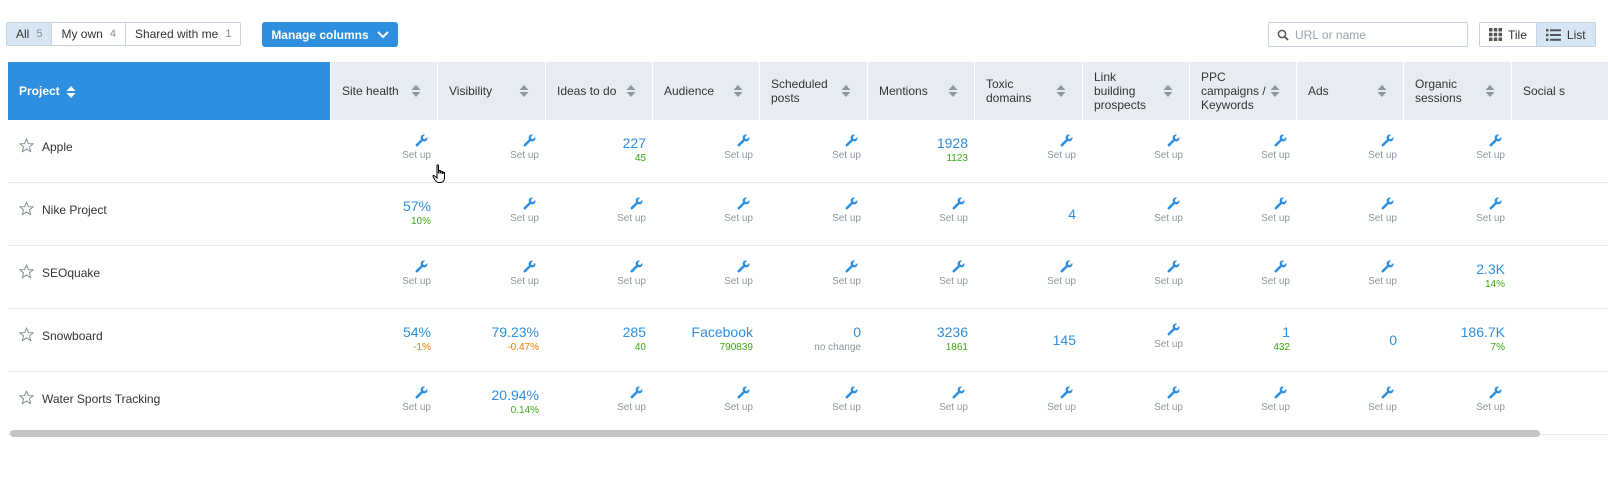 Image resolution: width=1608 pixels, height=479 pixels. What do you see at coordinates (515, 332) in the screenshot?
I see `metric-main-value: 79.23%` at bounding box center [515, 332].